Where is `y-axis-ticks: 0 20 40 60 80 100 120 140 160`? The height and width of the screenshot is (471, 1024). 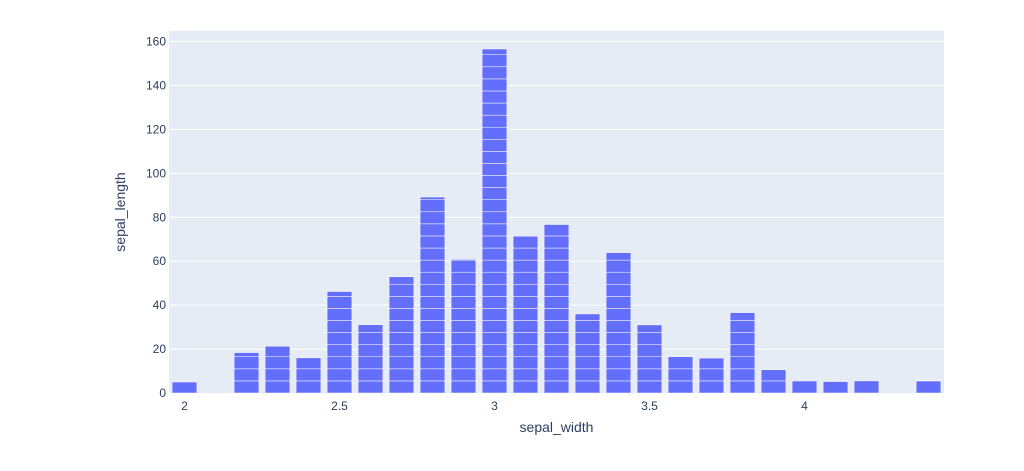 y-axis-ticks: 0 20 40 60 80 100 120 140 160 is located at coordinates (156, 217).